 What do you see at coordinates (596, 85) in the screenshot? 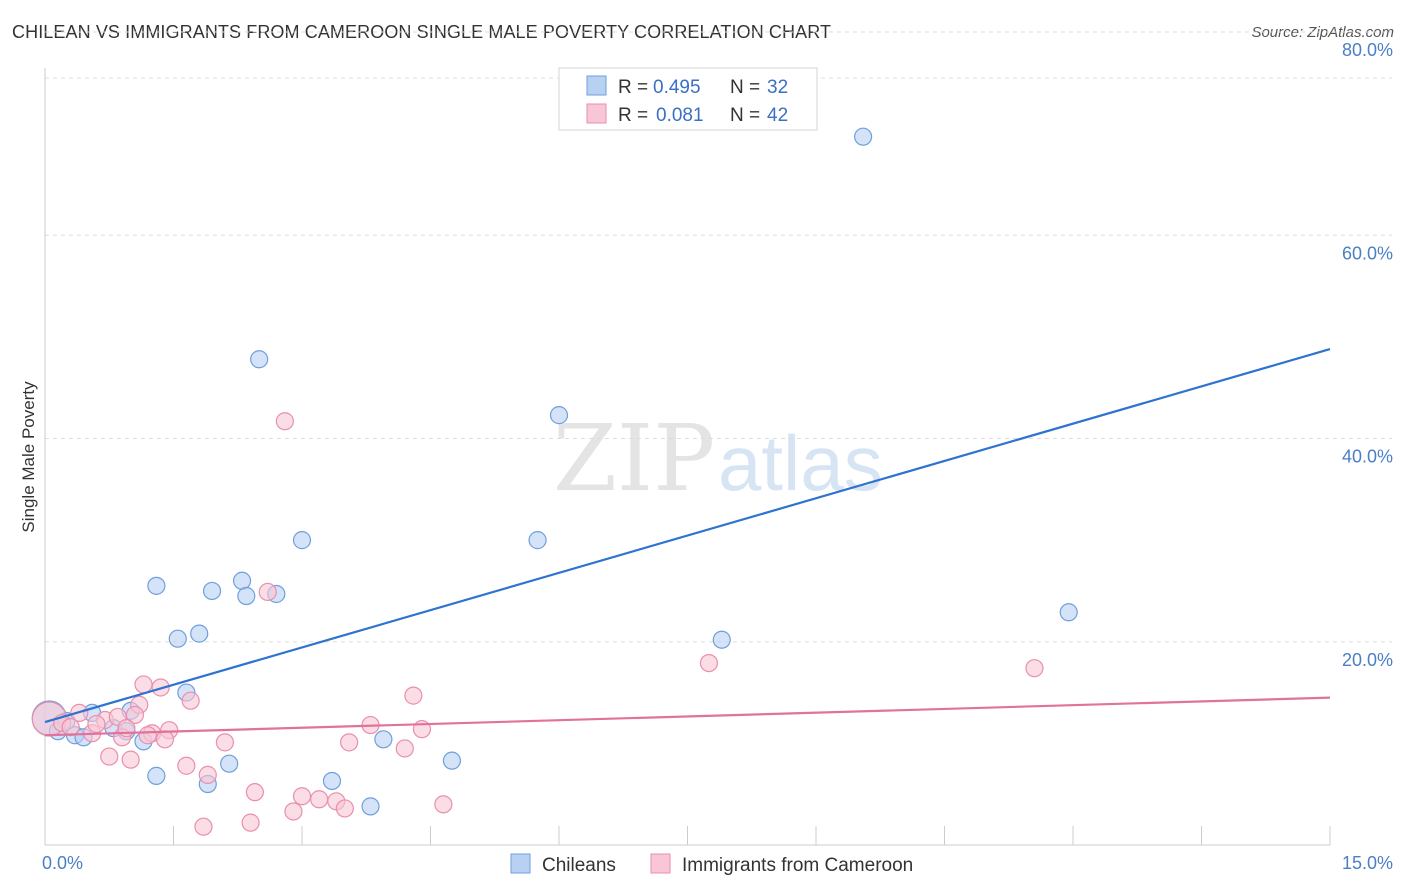
I see `legend-swatch-chileans` at bounding box center [596, 85].